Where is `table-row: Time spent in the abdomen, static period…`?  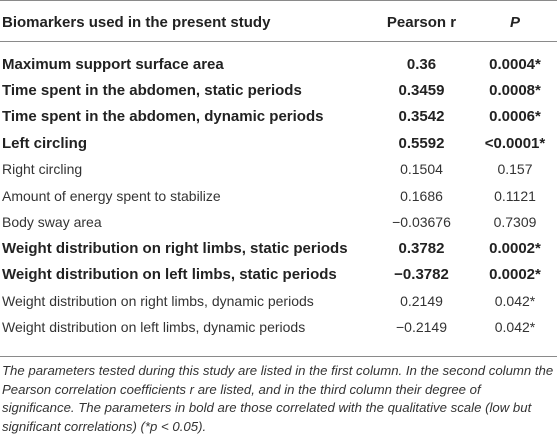
table-row: Time spent in the abdomen, static period… is located at coordinates (278, 90).